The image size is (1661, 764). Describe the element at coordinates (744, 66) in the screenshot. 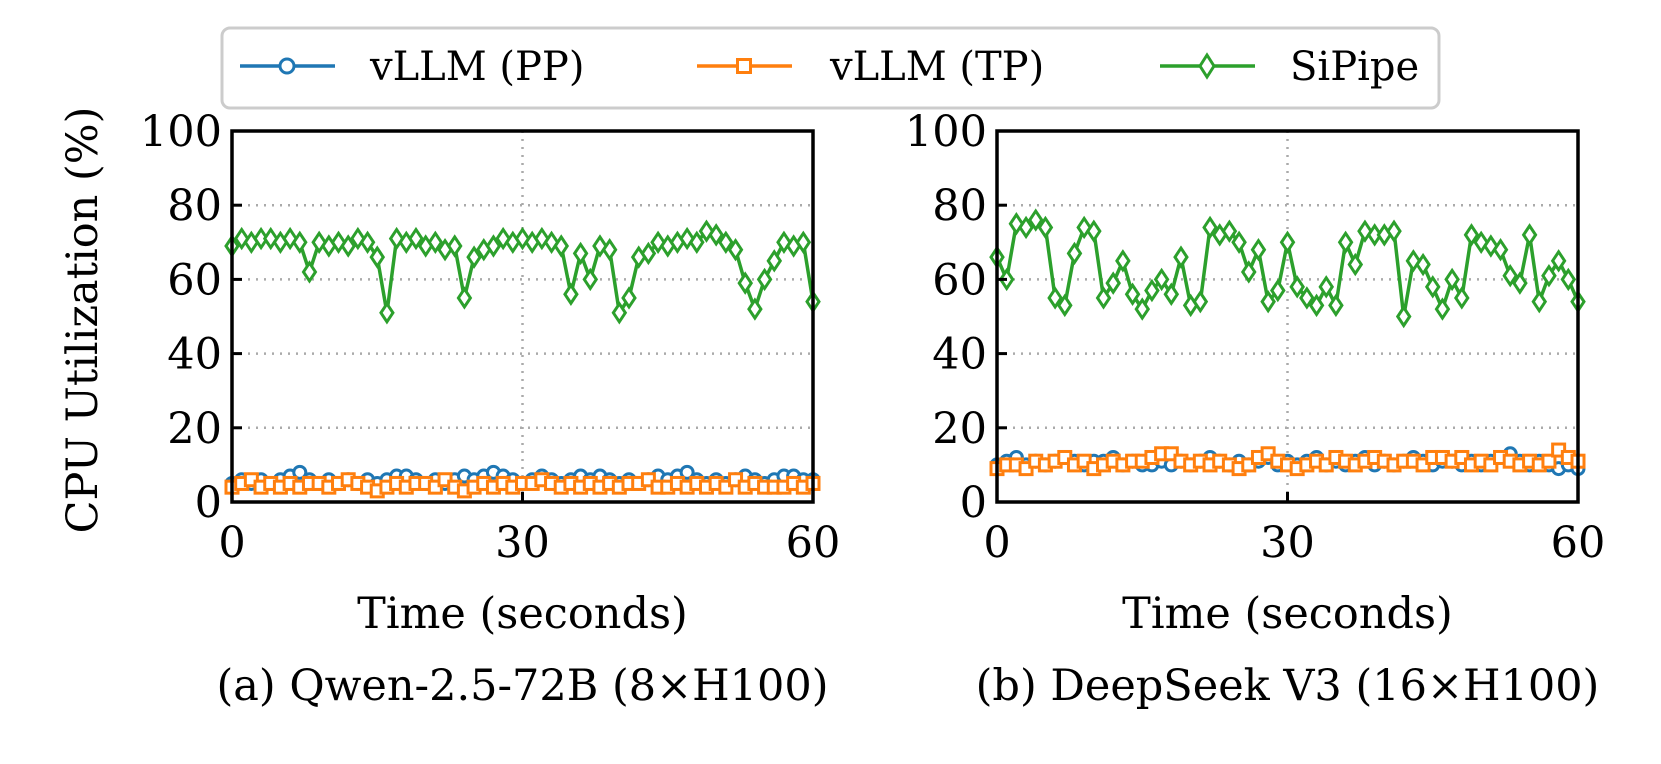

I see `legend-marker-square-icon` at that location.